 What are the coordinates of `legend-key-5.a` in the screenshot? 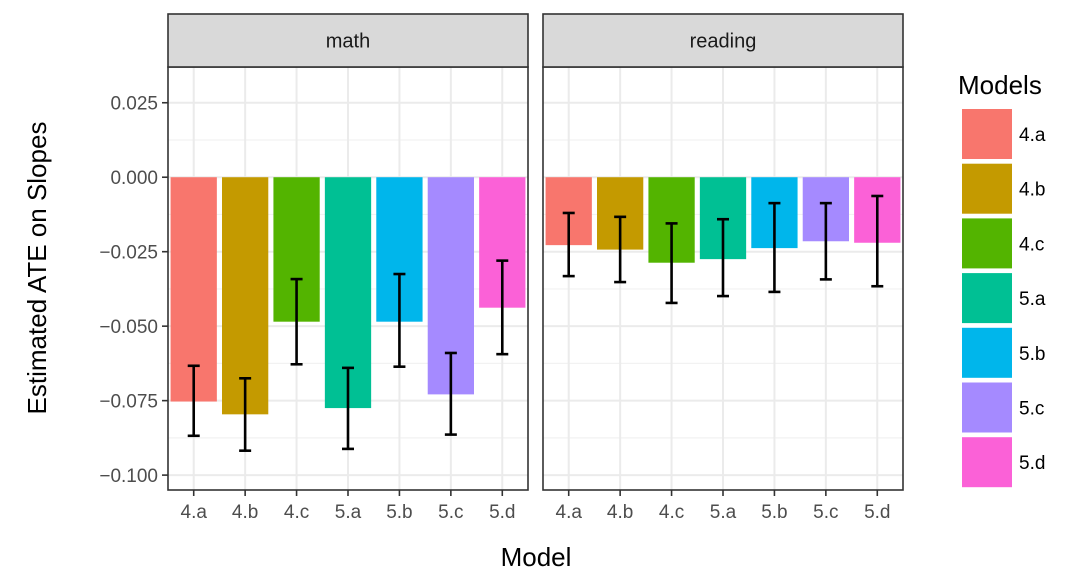 It's located at (987, 298).